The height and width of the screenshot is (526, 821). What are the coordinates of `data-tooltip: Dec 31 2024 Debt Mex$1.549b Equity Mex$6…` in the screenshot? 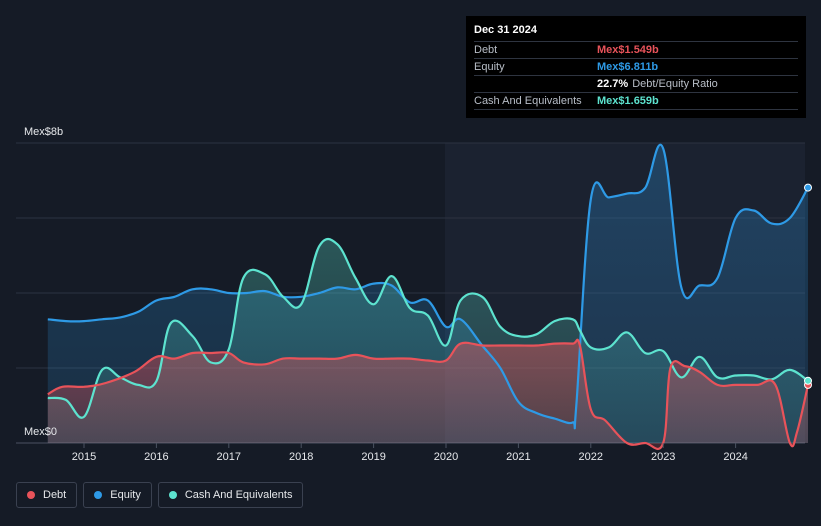 It's located at (636, 67).